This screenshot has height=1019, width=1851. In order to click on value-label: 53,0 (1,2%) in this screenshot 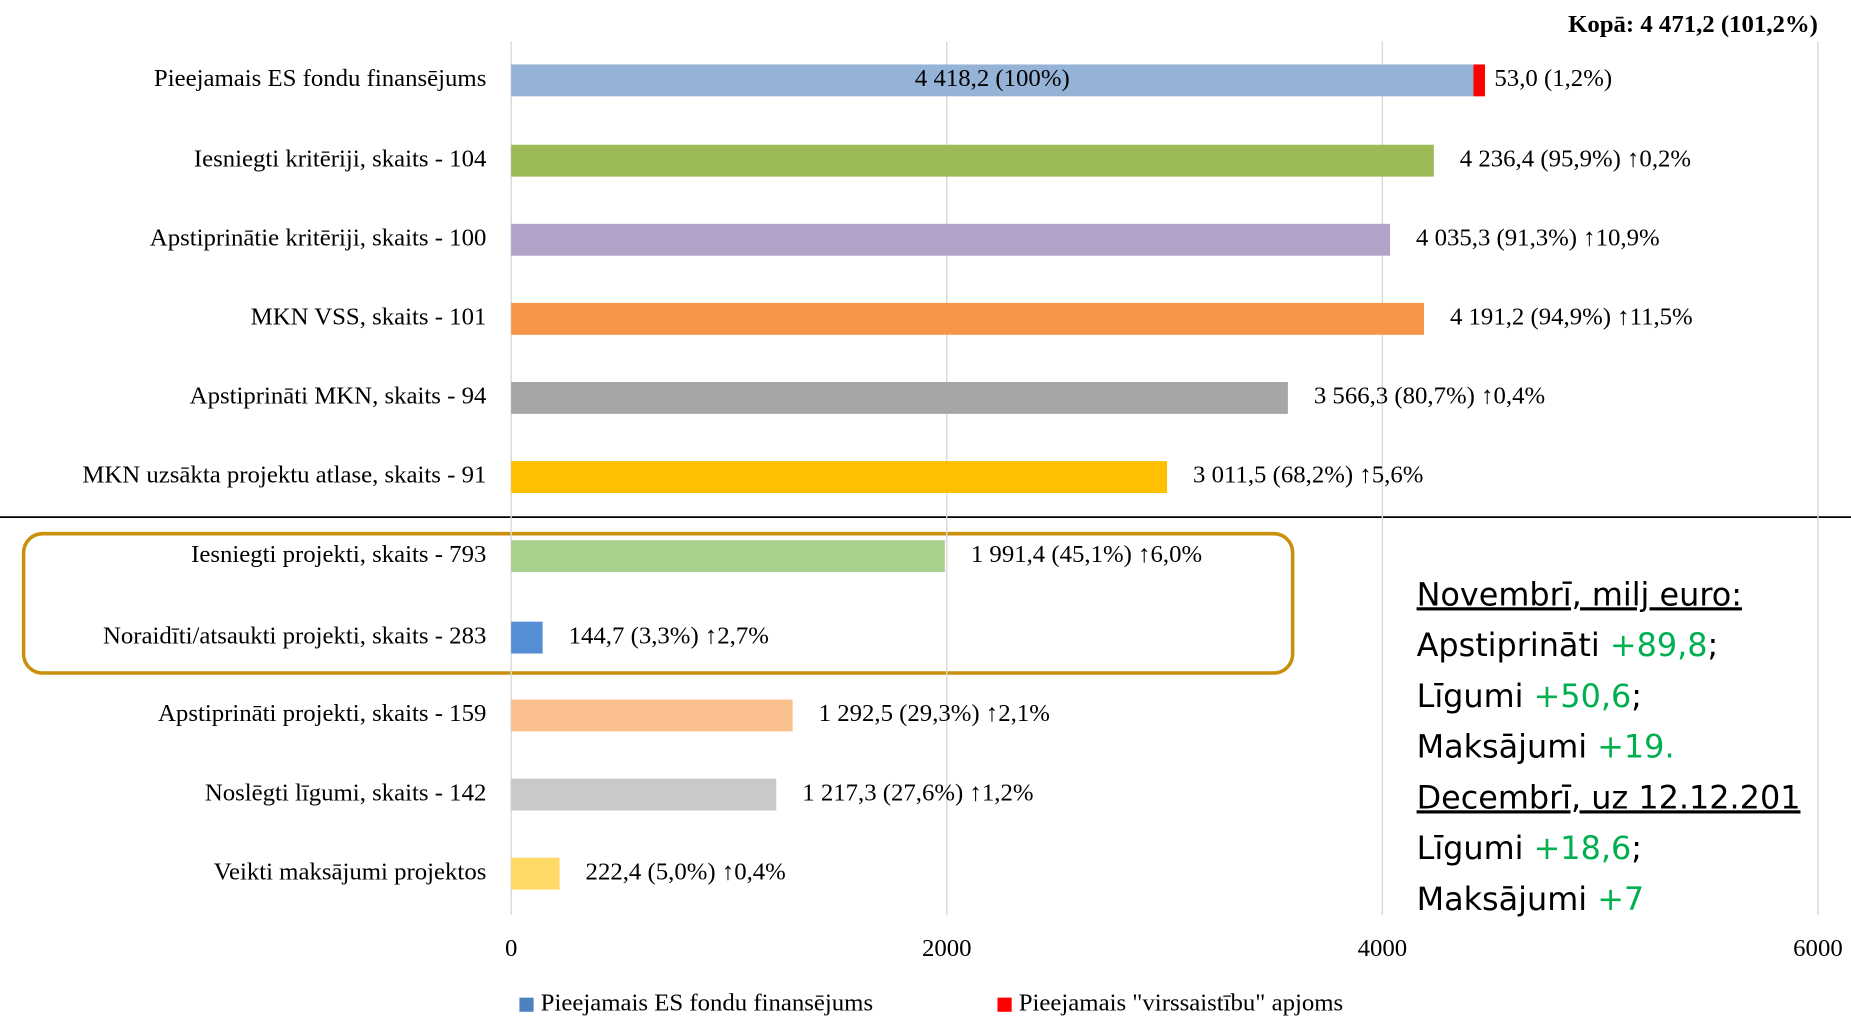, I will do `click(1553, 78)`.